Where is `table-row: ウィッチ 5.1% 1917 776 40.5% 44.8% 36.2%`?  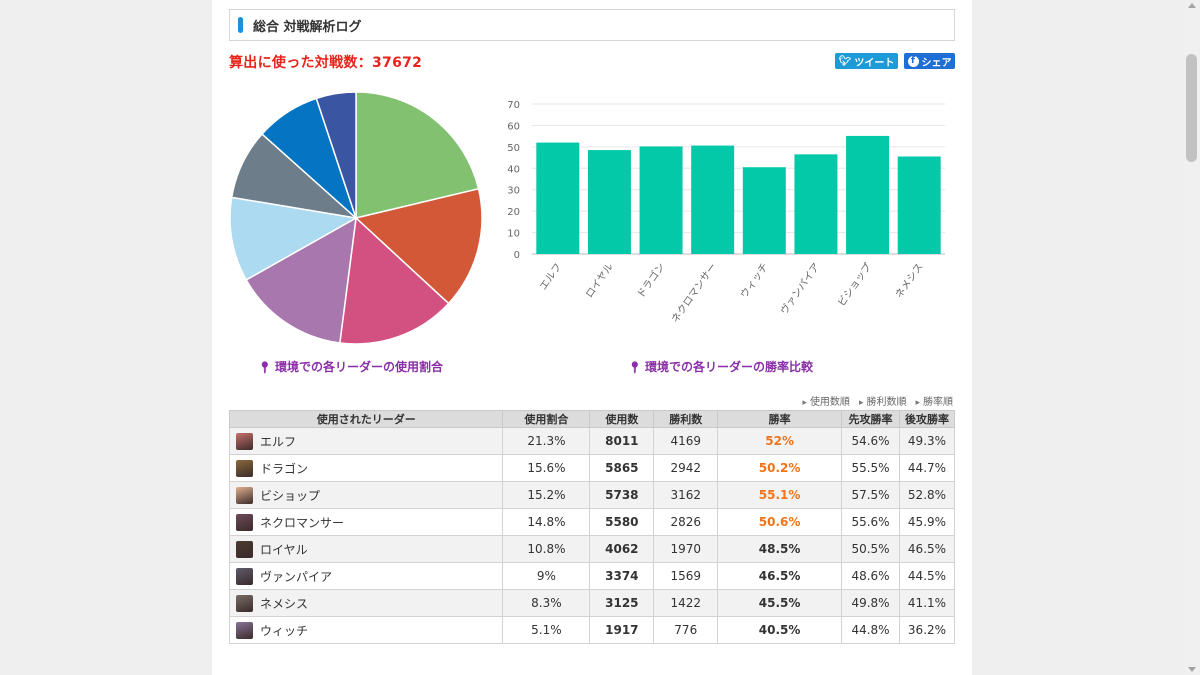
table-row: ウィッチ 5.1% 1917 776 40.5% 44.8% 36.2% is located at coordinates (592, 630).